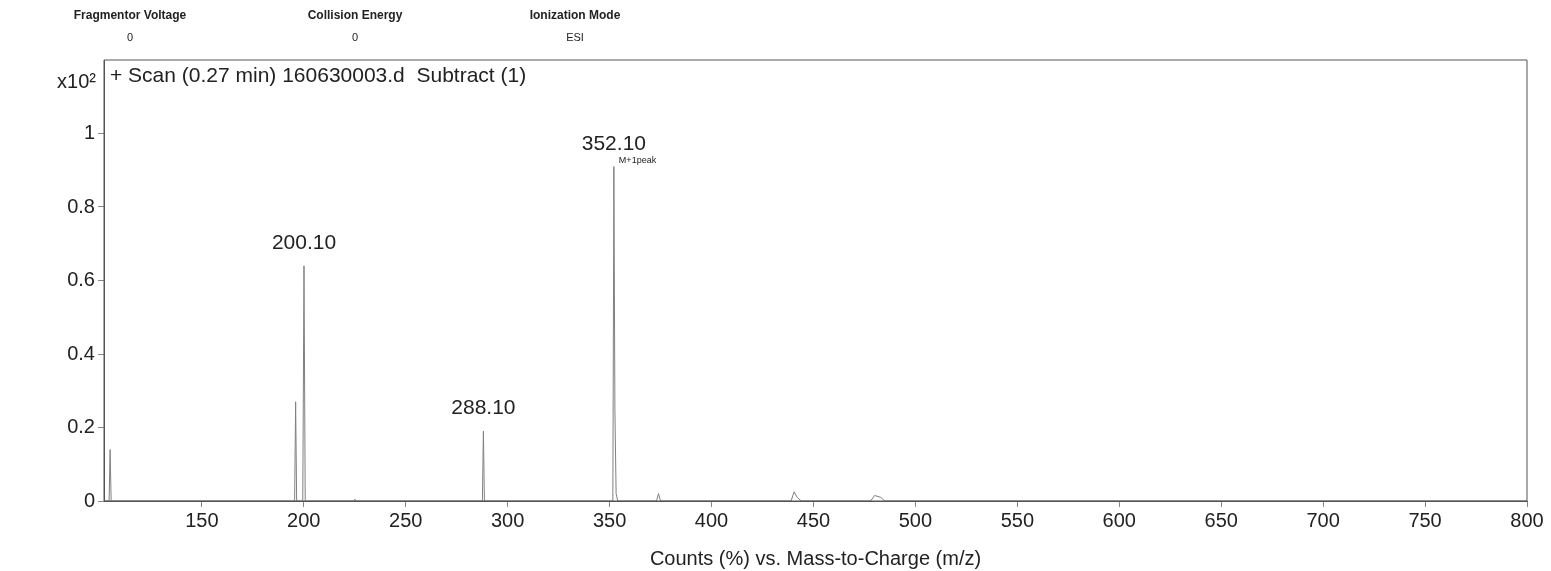 The width and height of the screenshot is (1551, 571). What do you see at coordinates (406, 519) in the screenshot?
I see `x-tick-label: 250` at bounding box center [406, 519].